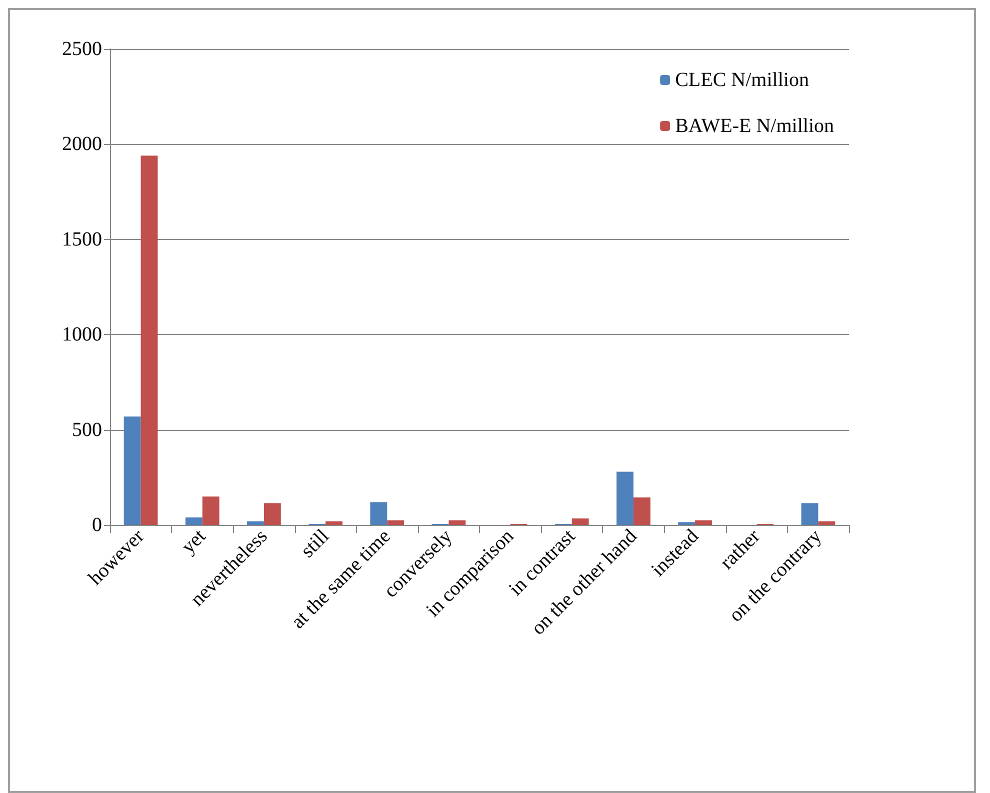  Describe the element at coordinates (82, 49) in the screenshot. I see `y-tick-label: 2500` at that location.